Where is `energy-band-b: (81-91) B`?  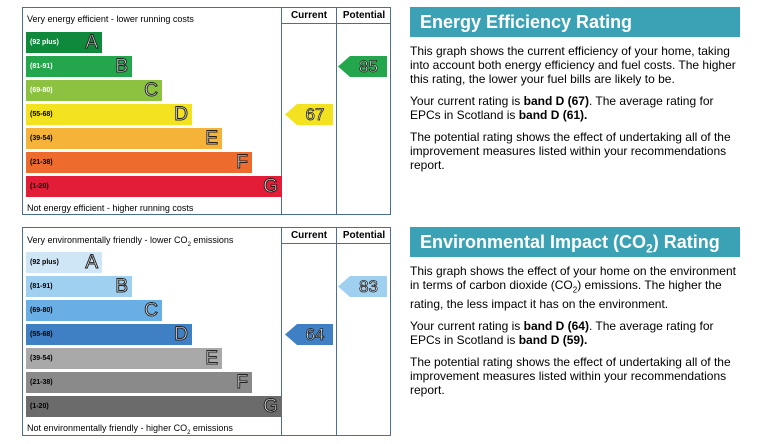
energy-band-b: (81-91) B is located at coordinates (79, 66).